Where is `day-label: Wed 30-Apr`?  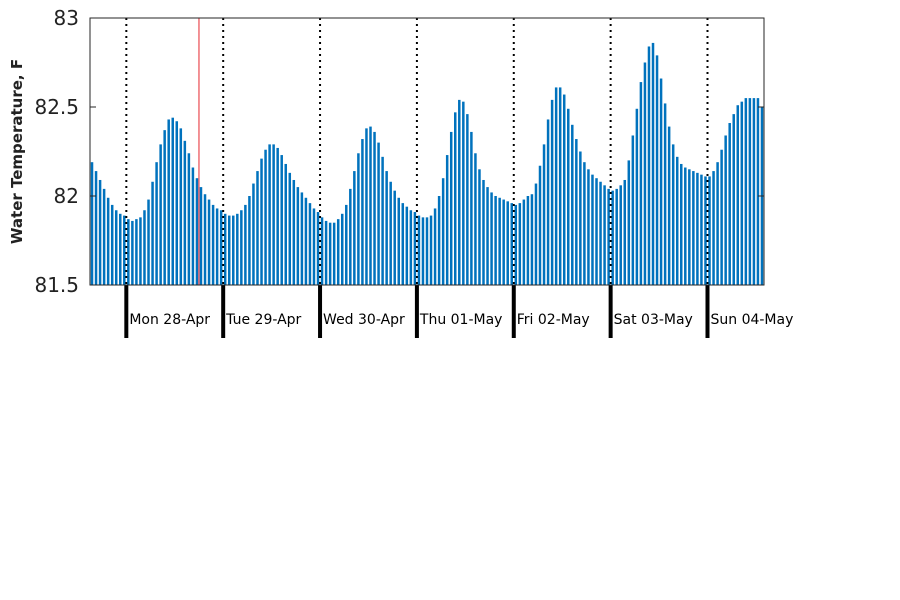
day-label: Wed 30-Apr is located at coordinates (364, 320).